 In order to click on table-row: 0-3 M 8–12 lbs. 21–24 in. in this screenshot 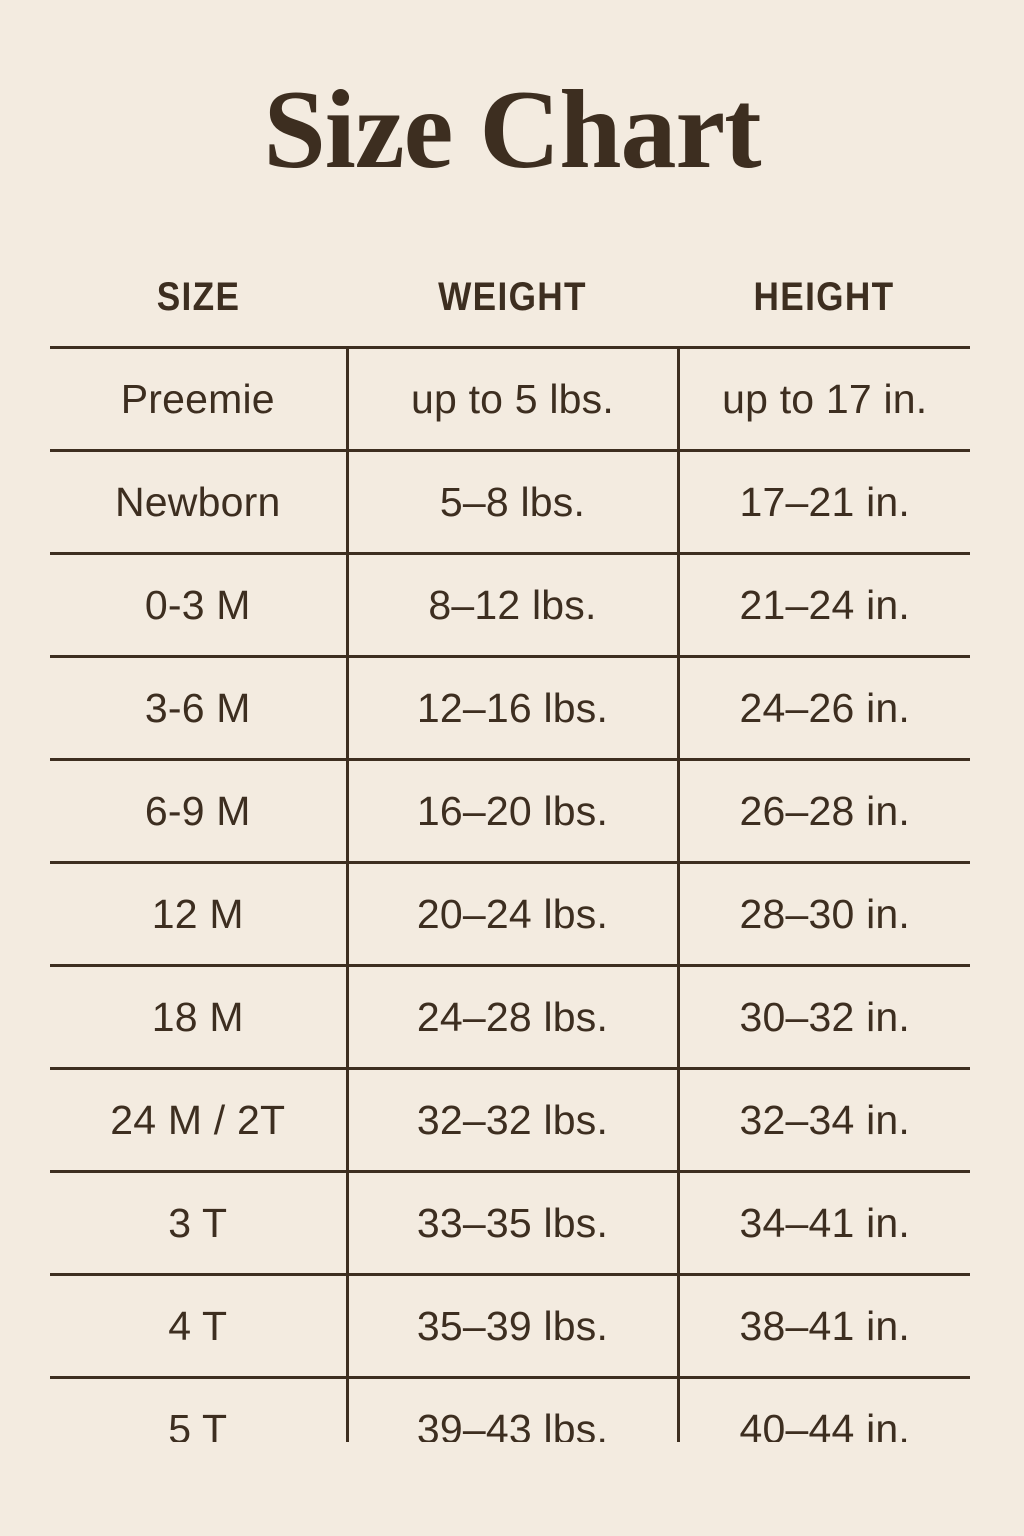, I will do `click(510, 604)`.